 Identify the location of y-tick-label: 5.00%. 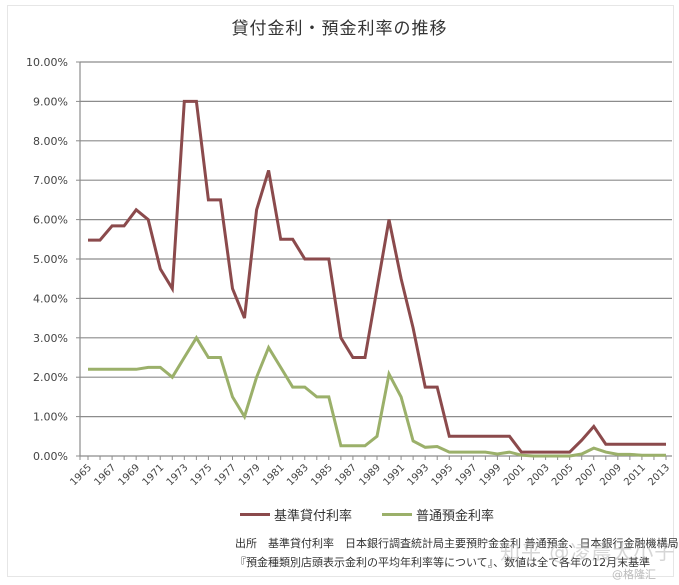
(50, 259).